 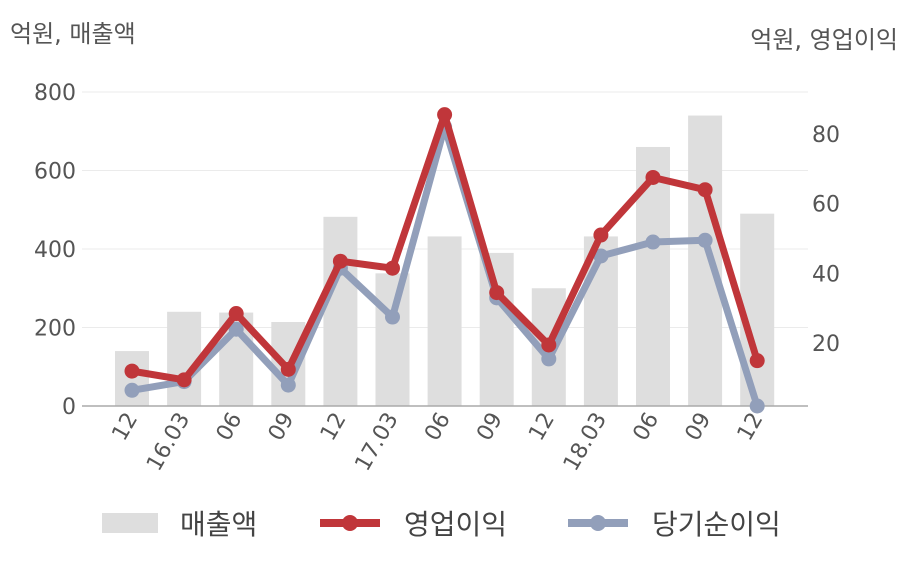 What do you see at coordinates (168, 442) in the screenshot?
I see `x-tick-label: 16.03` at bounding box center [168, 442].